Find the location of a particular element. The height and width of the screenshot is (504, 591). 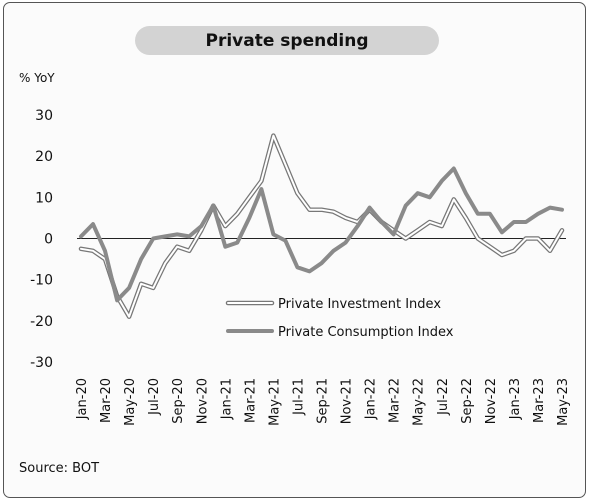

x-tick-label: Nov-21 is located at coordinates (347, 401).